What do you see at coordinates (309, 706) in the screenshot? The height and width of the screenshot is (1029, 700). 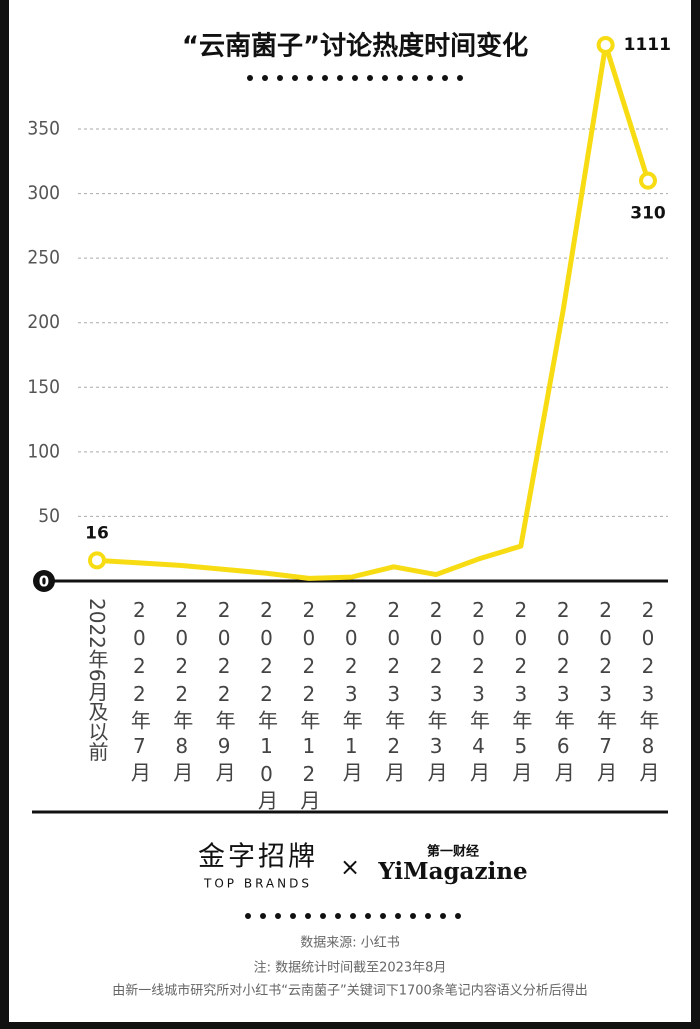 I see `x-tick-label: 2022年12月` at bounding box center [309, 706].